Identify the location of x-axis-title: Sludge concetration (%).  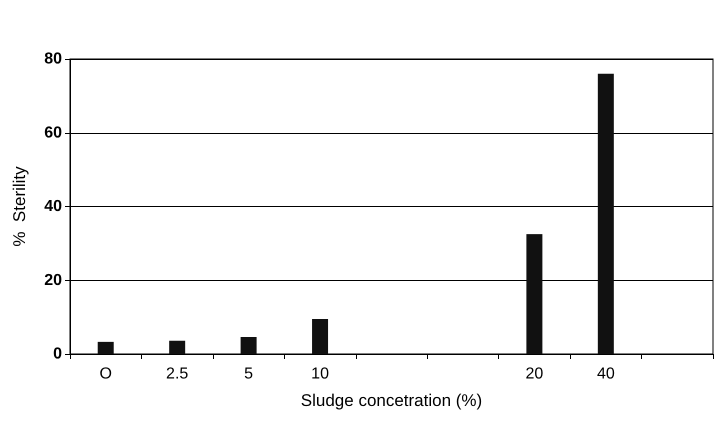
(391, 400).